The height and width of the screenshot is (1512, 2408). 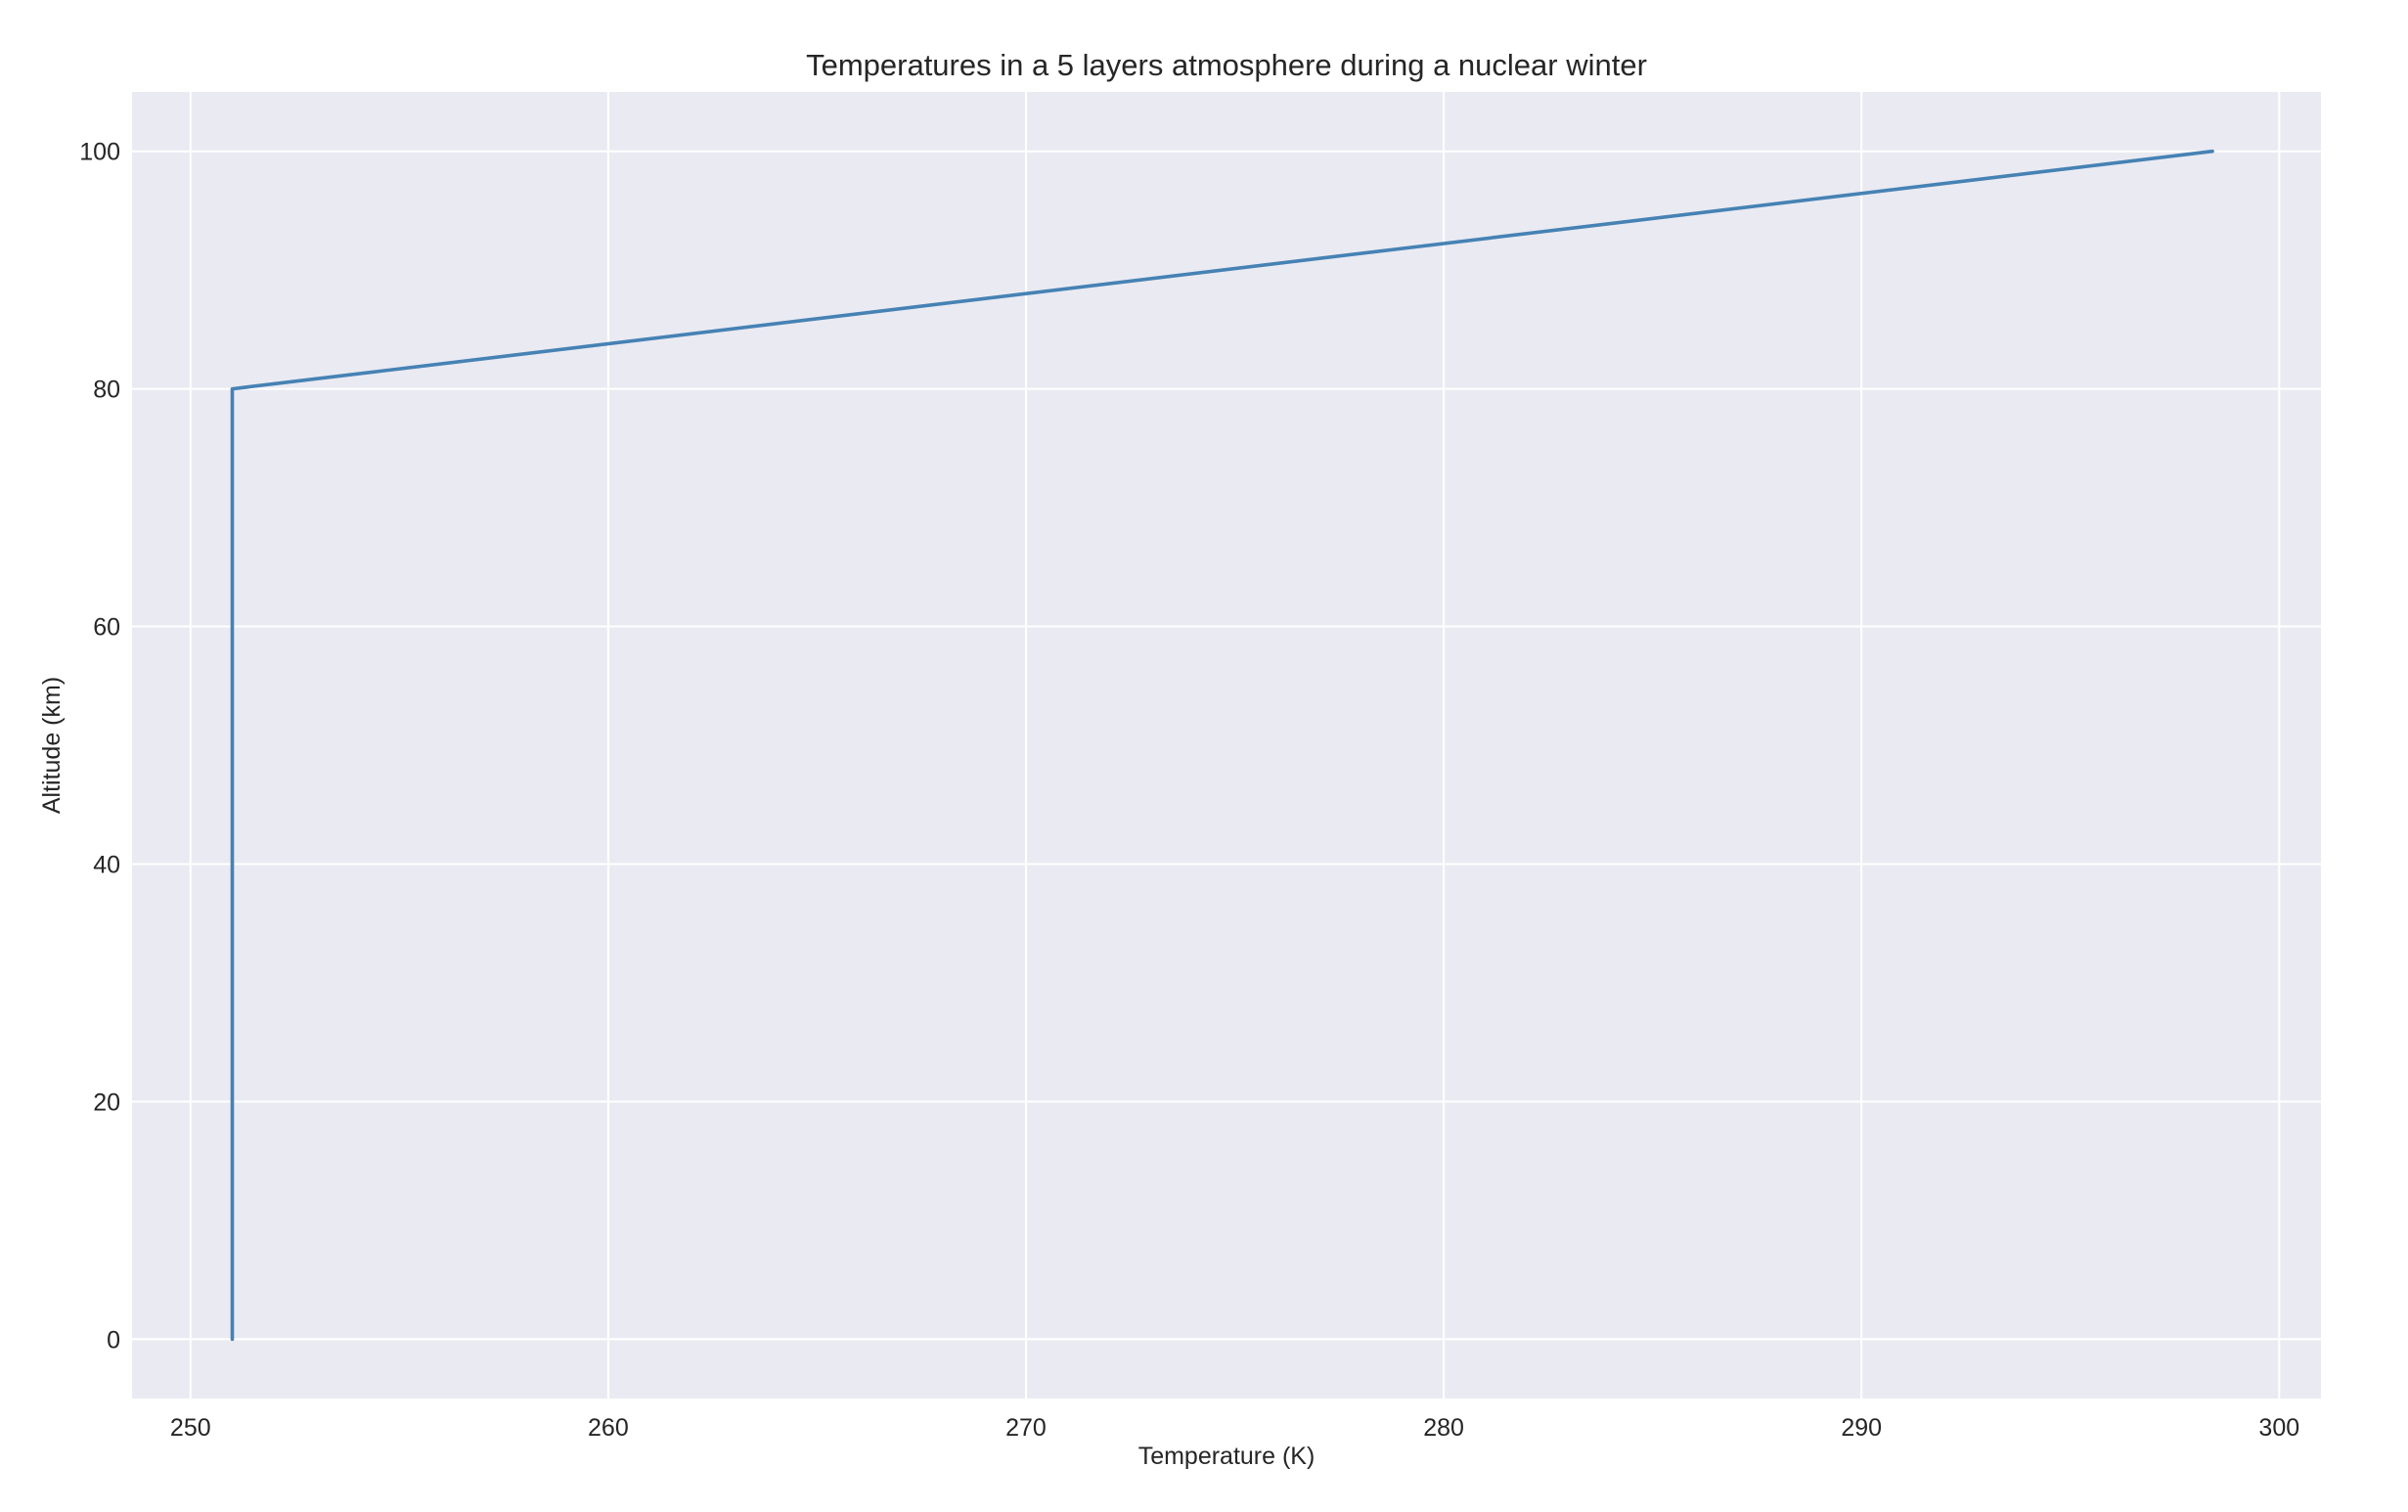 What do you see at coordinates (609, 1428) in the screenshot?
I see `x-tick-label: 260` at bounding box center [609, 1428].